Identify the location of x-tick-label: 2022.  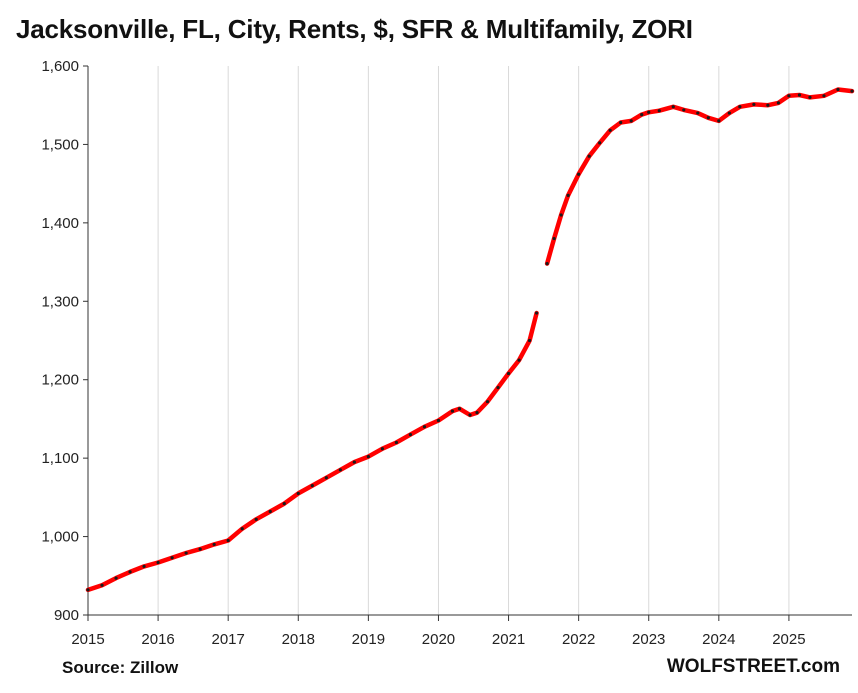
(578, 639).